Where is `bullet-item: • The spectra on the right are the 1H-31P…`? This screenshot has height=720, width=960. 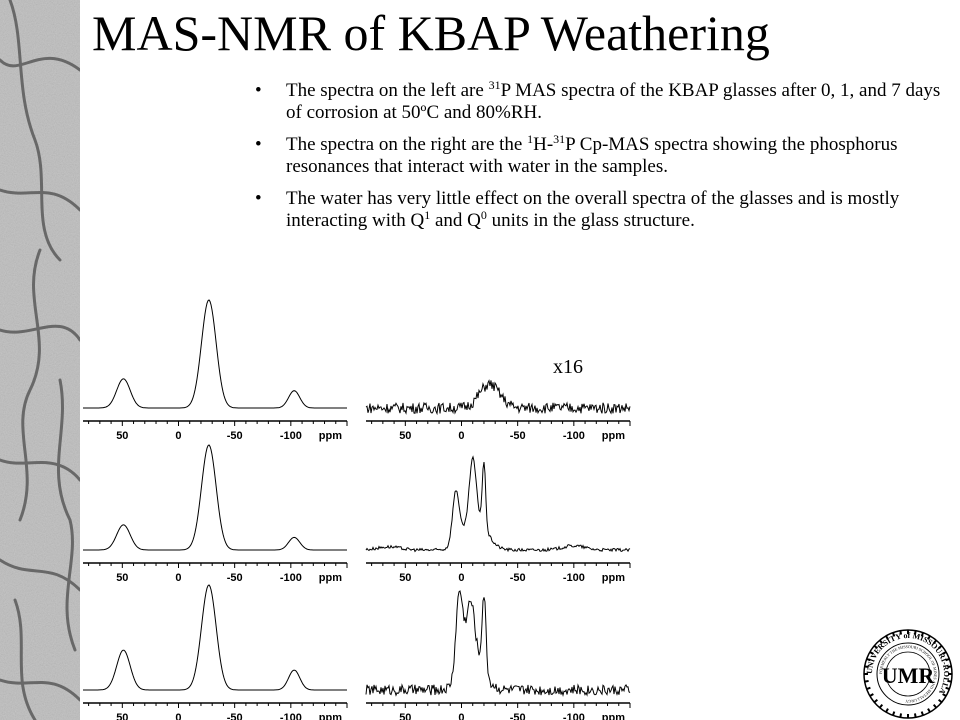 bullet-item: • The spectra on the right are the 1H-31P… is located at coordinates (576, 154).